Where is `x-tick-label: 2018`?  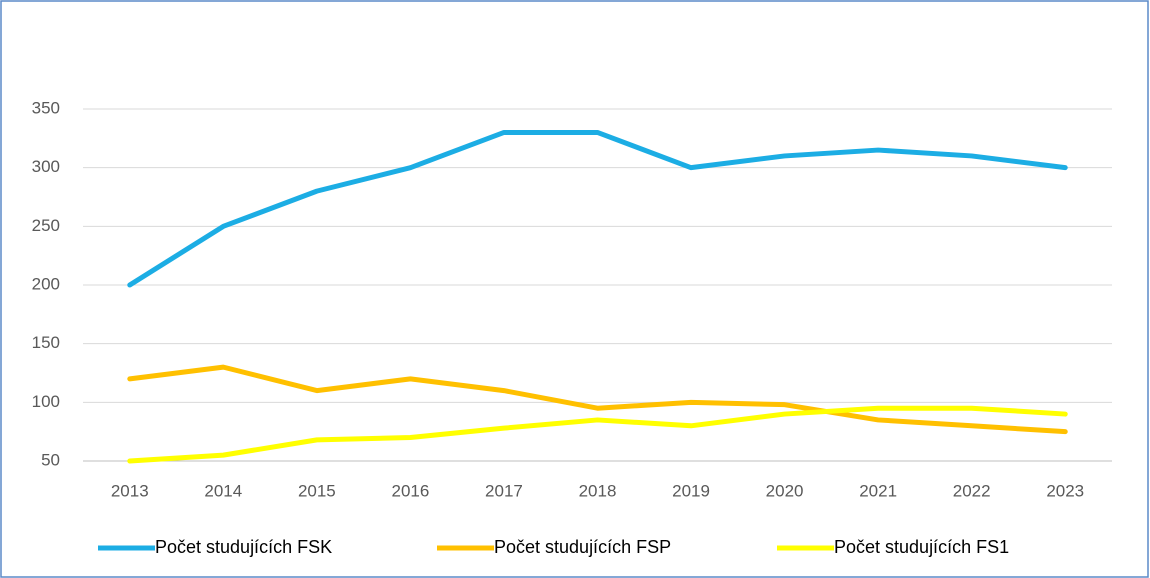
x-tick-label: 2018 is located at coordinates (598, 490).